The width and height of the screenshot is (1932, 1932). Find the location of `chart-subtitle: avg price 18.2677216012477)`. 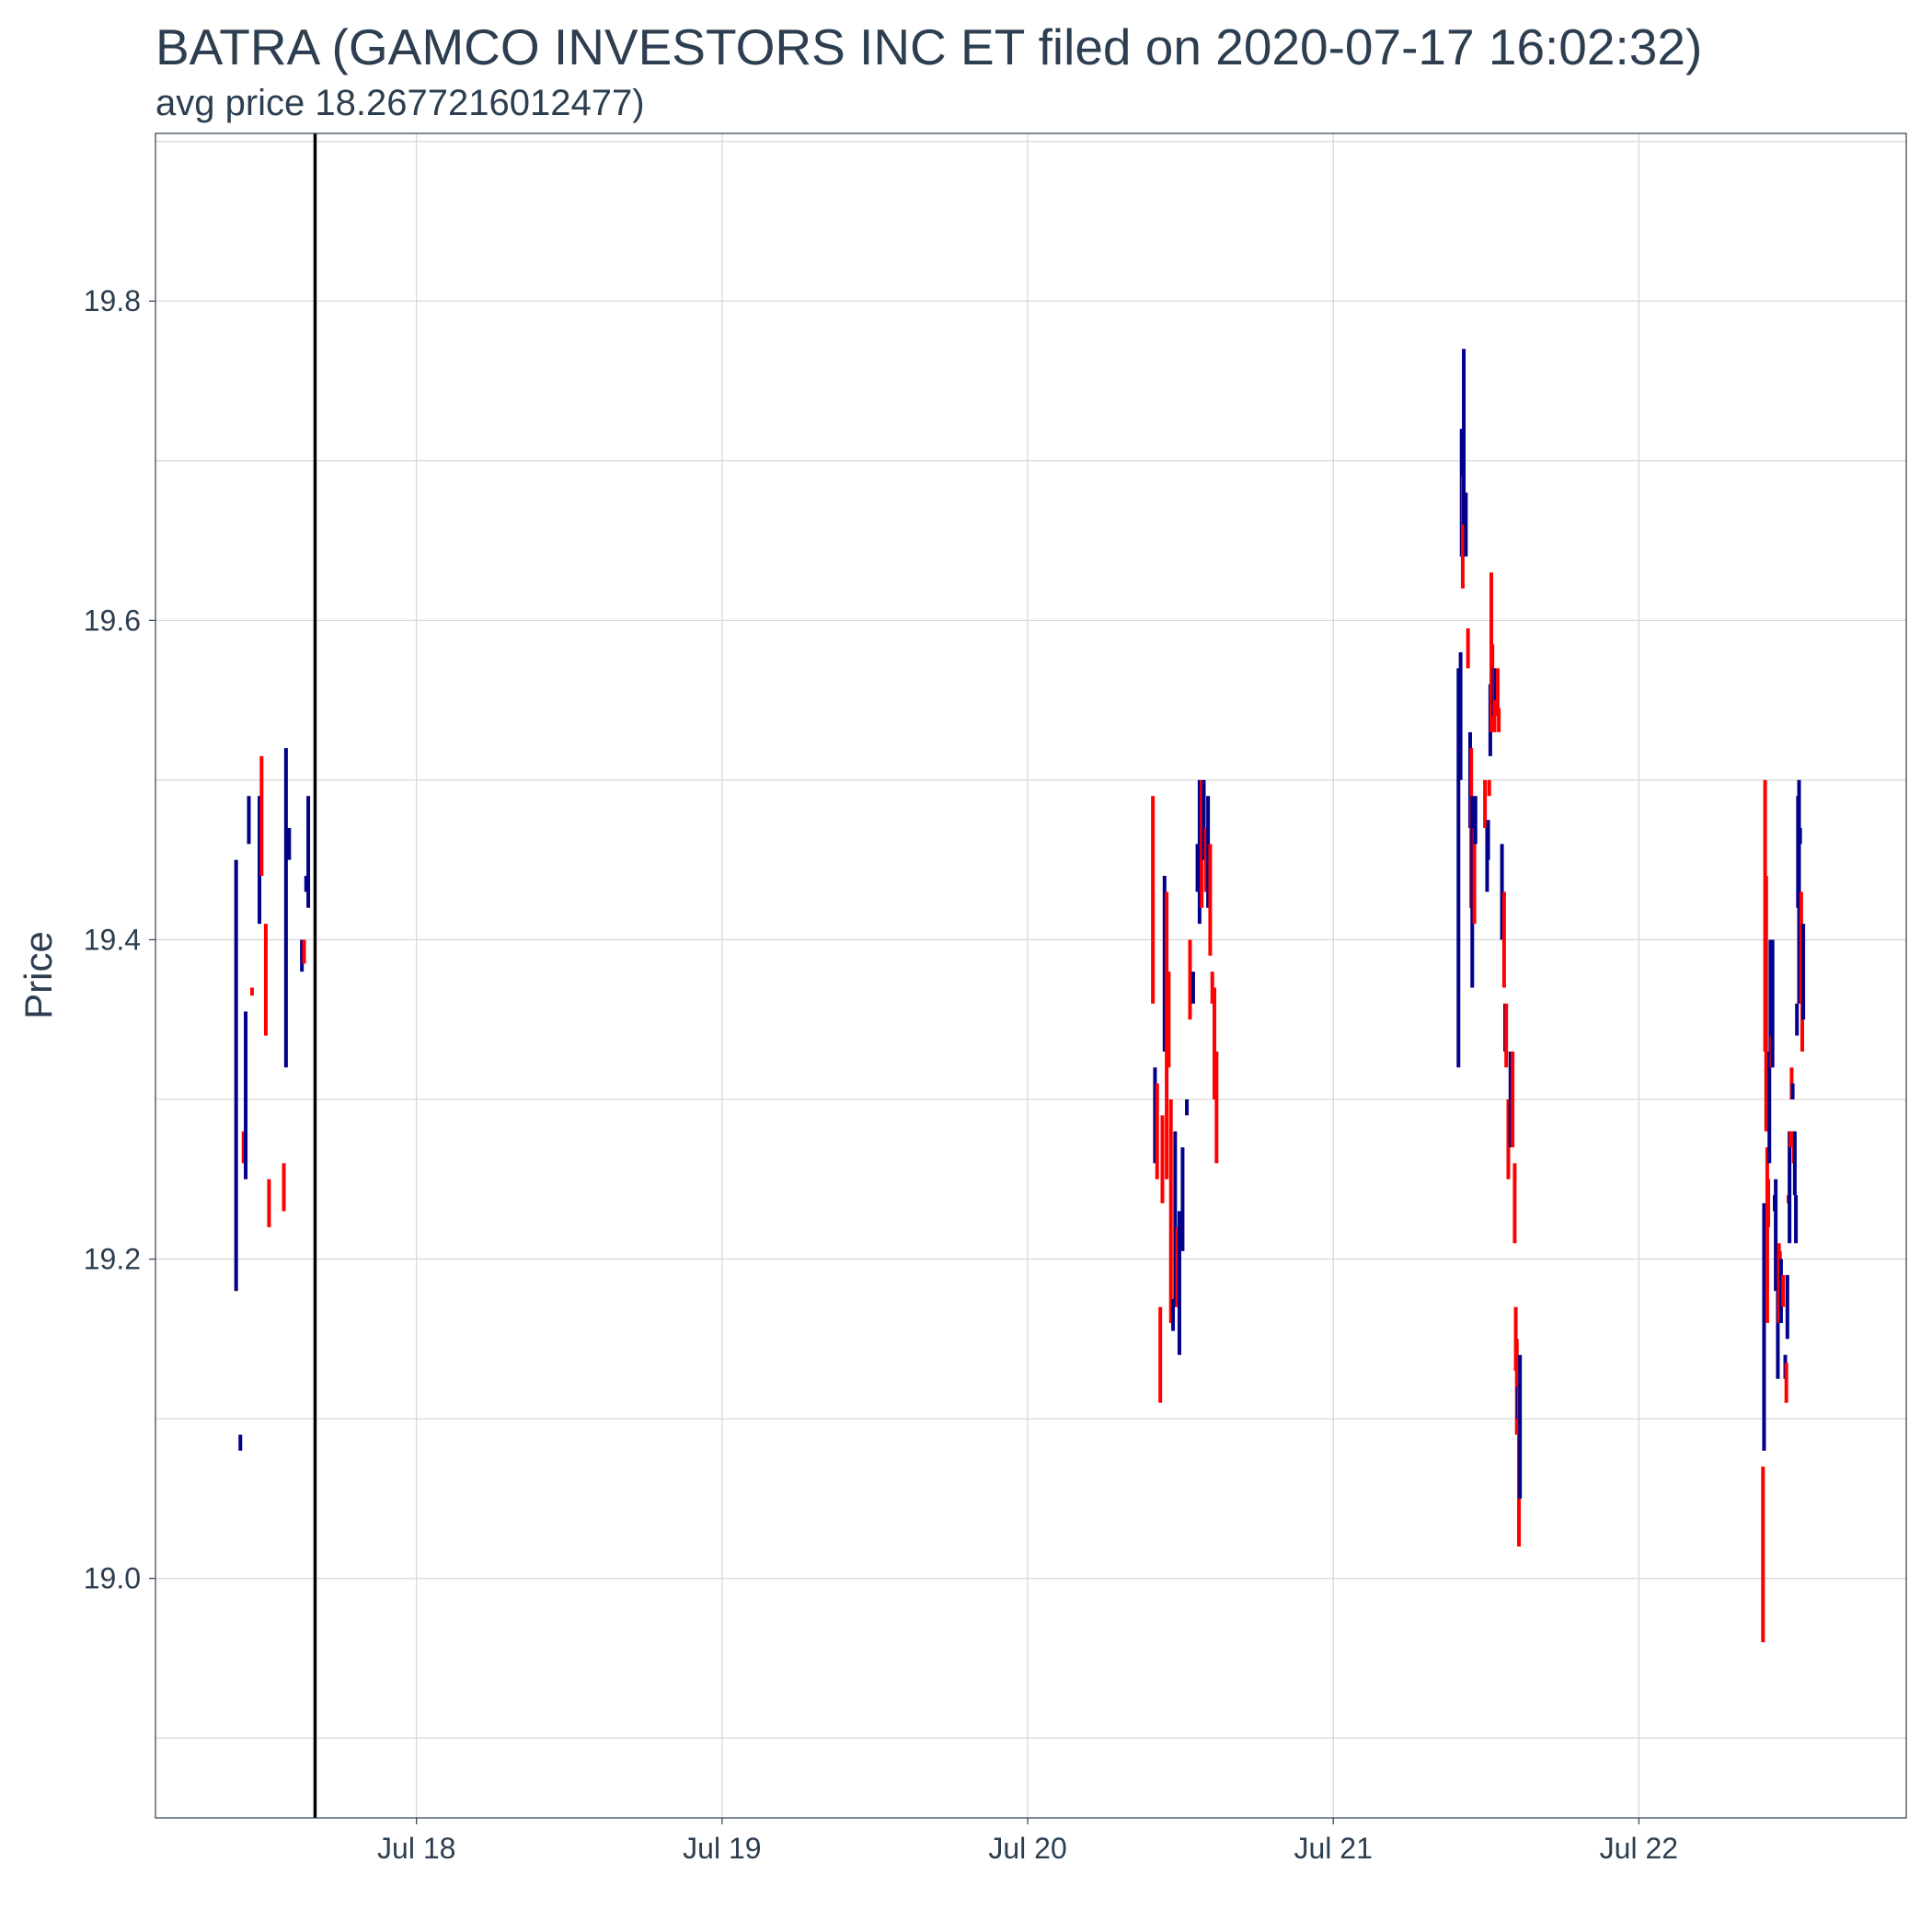

chart-subtitle: avg price 18.2677216012477) is located at coordinates (400, 103).